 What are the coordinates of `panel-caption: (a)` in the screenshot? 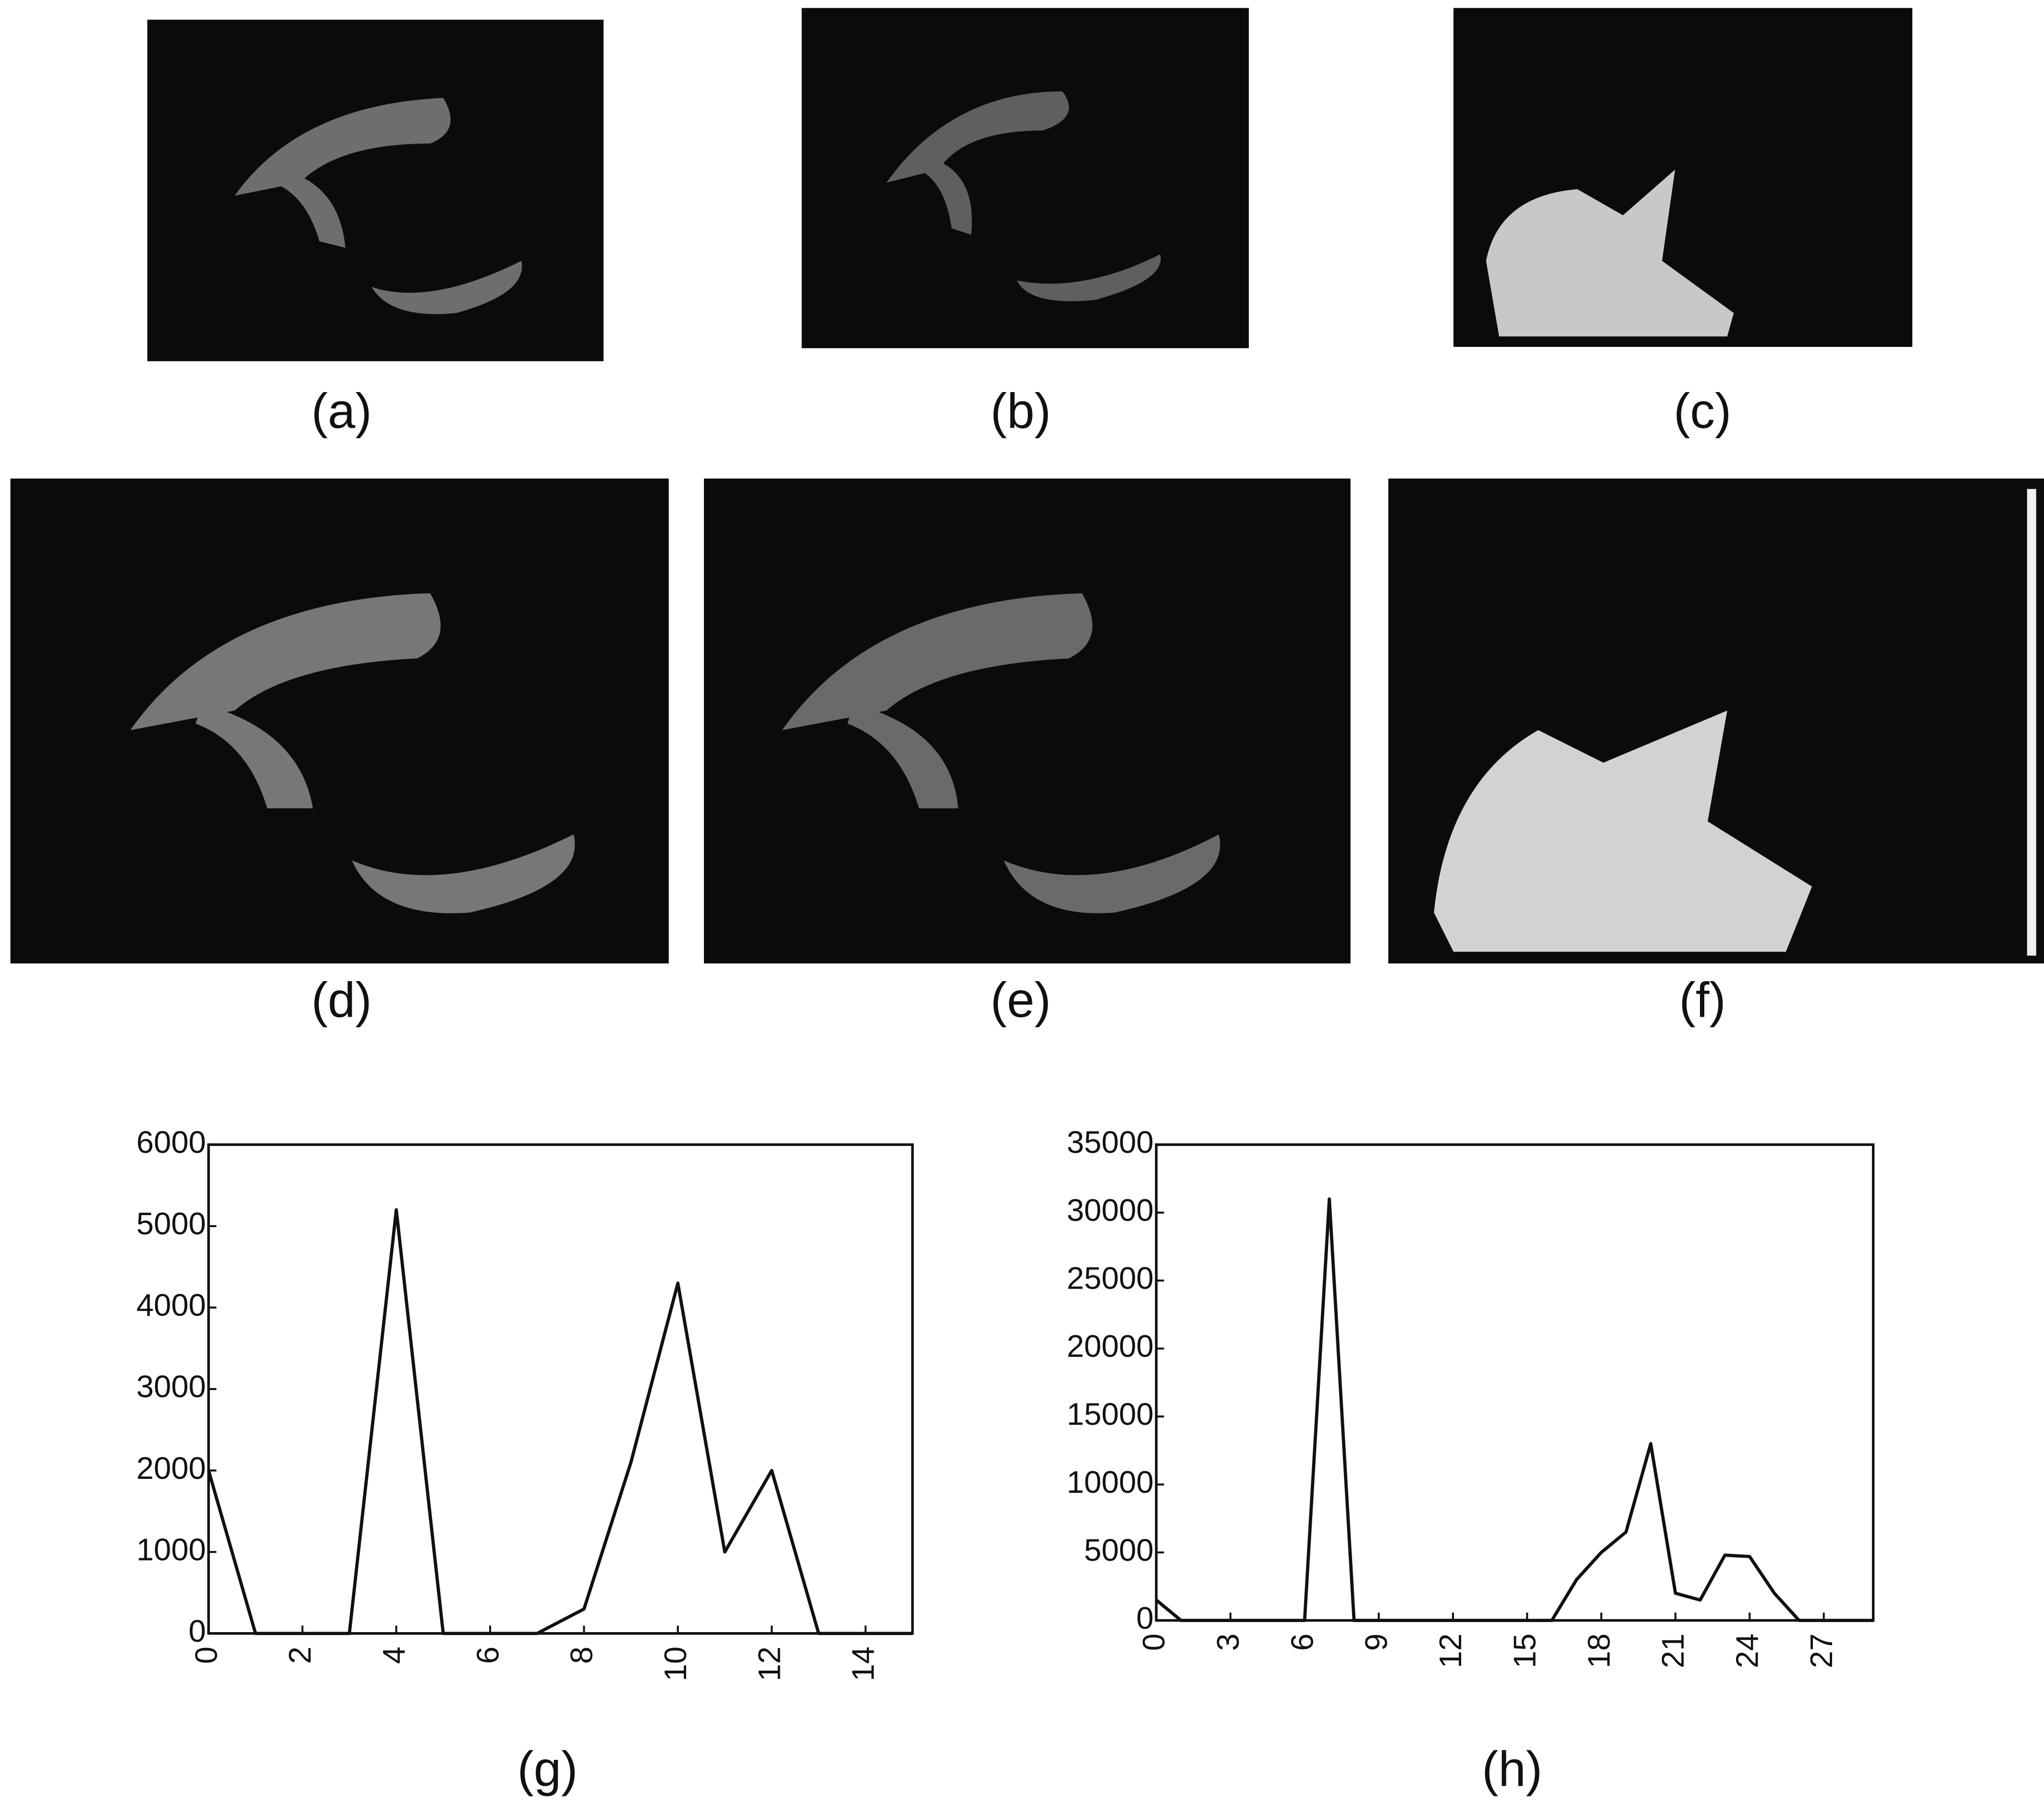 It's located at (341, 410).